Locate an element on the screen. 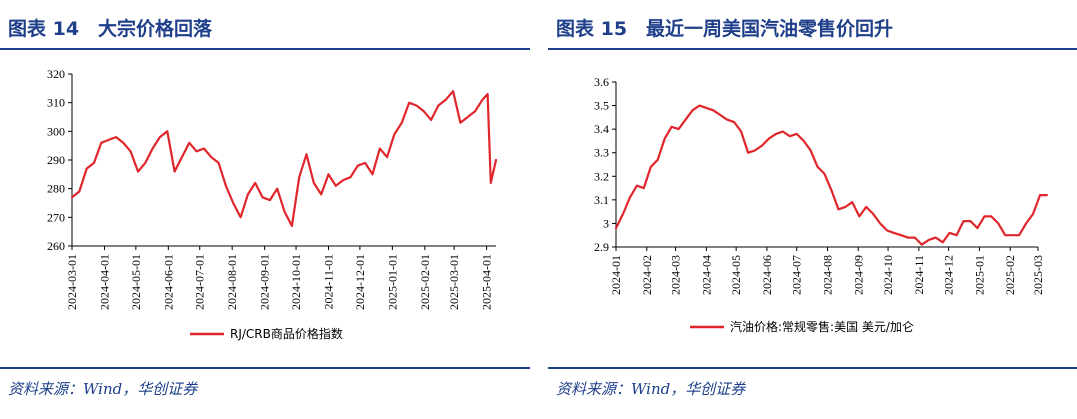 The image size is (1077, 419). x-tick-label: 2024-09 is located at coordinates (858, 275).